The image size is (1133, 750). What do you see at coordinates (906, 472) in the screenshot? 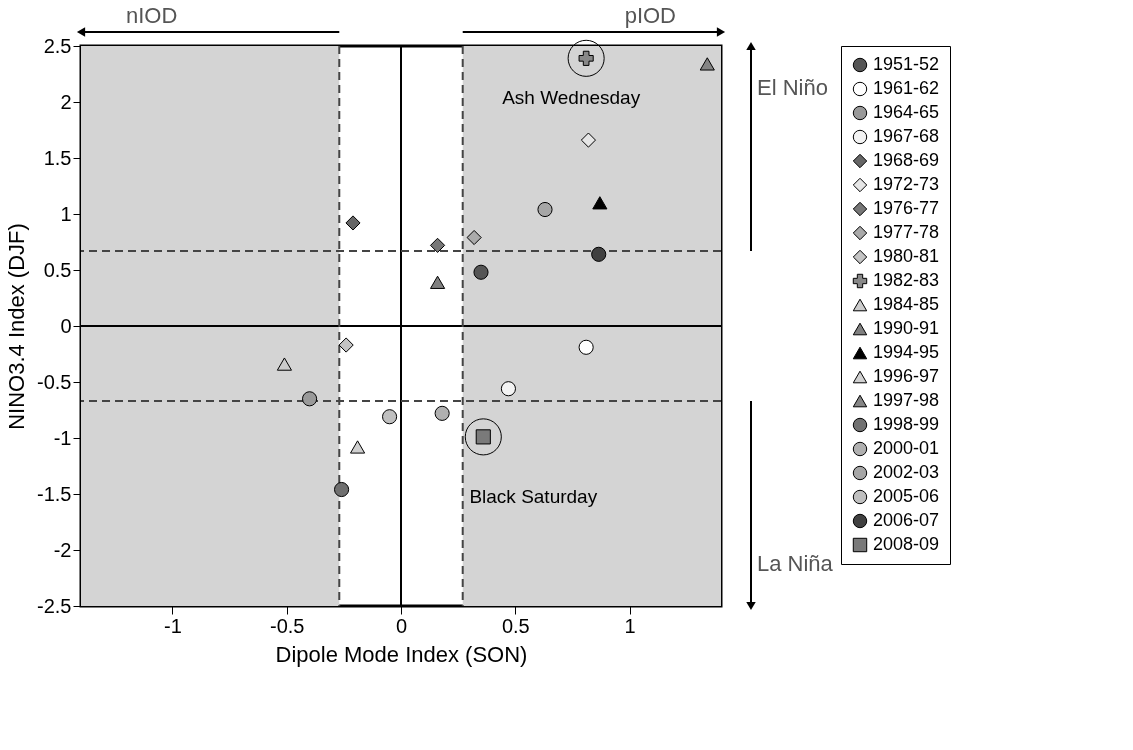
I see `legend-label: 2002-03` at bounding box center [906, 472].